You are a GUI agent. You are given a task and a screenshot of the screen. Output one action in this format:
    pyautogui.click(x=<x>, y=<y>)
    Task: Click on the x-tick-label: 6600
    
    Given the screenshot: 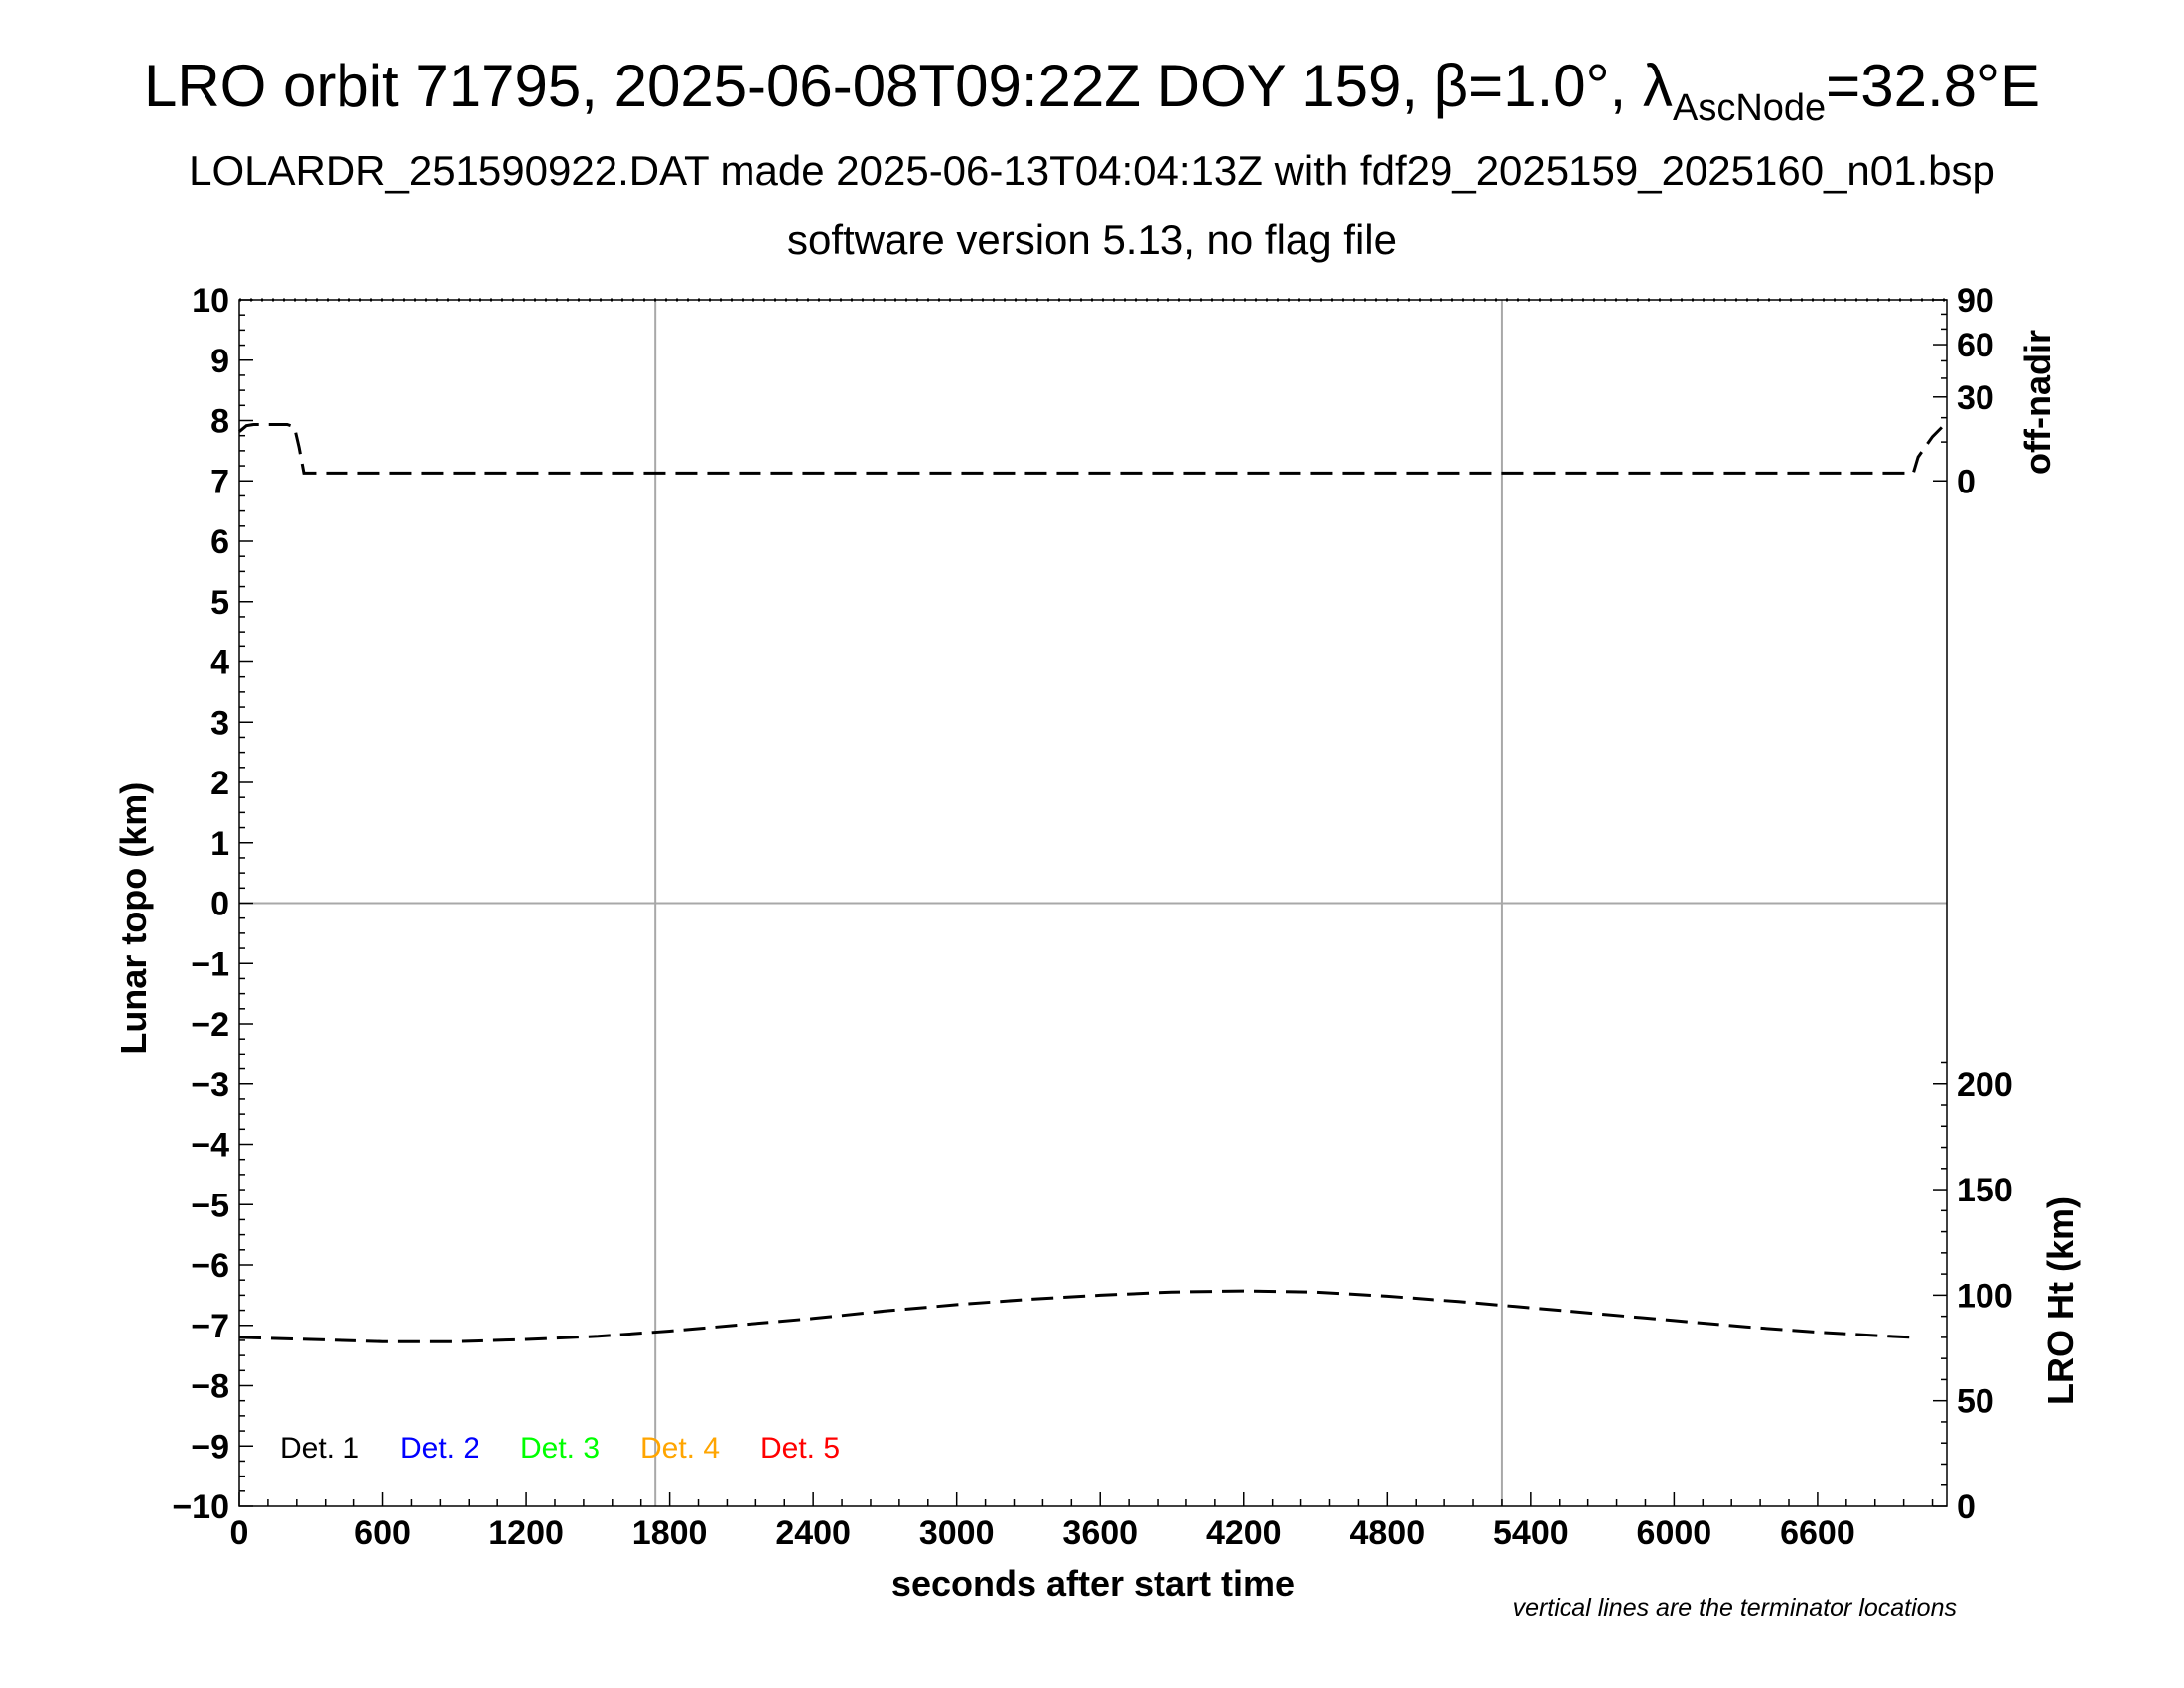 What is the action you would take?
    pyautogui.click(x=1817, y=1533)
    